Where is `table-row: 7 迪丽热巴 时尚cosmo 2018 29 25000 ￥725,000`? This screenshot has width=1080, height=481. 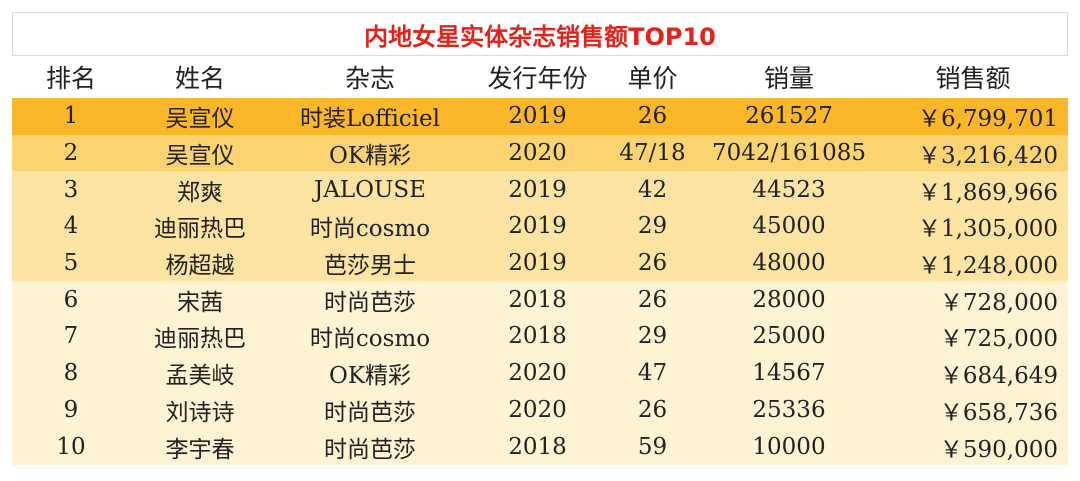 table-row: 7 迪丽热巴 时尚cosmo 2018 29 25000 ￥725,000 is located at coordinates (540, 336).